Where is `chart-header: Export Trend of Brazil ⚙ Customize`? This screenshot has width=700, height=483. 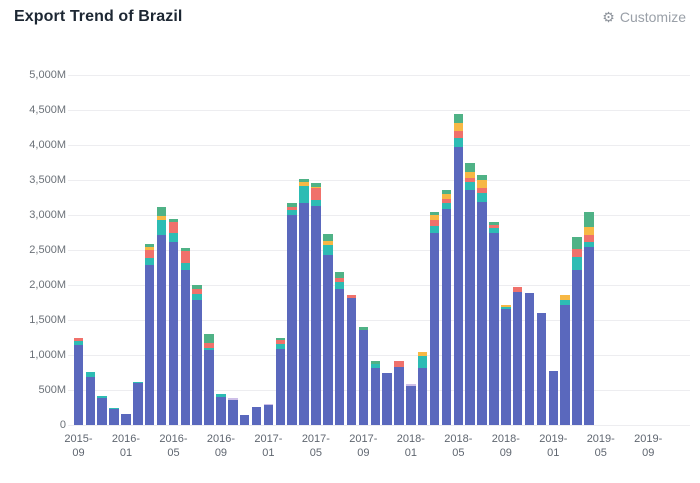 chart-header: Export Trend of Brazil ⚙ Customize is located at coordinates (350, 17).